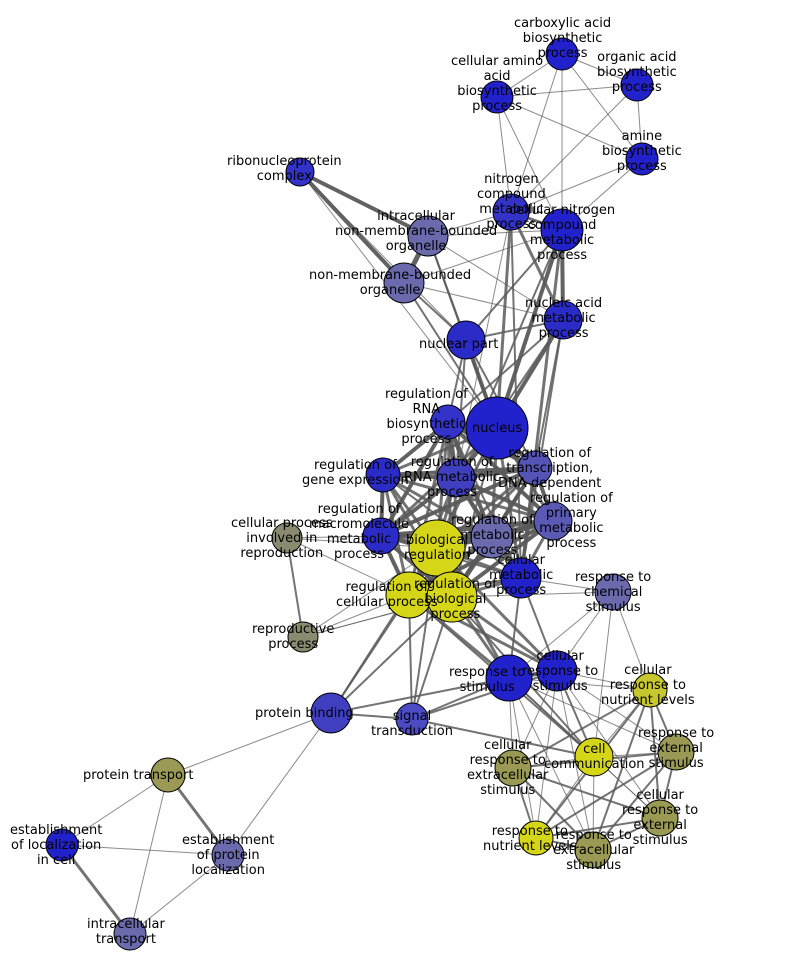  Describe the element at coordinates (331, 713) in the screenshot. I see `node-protein-binding` at that location.